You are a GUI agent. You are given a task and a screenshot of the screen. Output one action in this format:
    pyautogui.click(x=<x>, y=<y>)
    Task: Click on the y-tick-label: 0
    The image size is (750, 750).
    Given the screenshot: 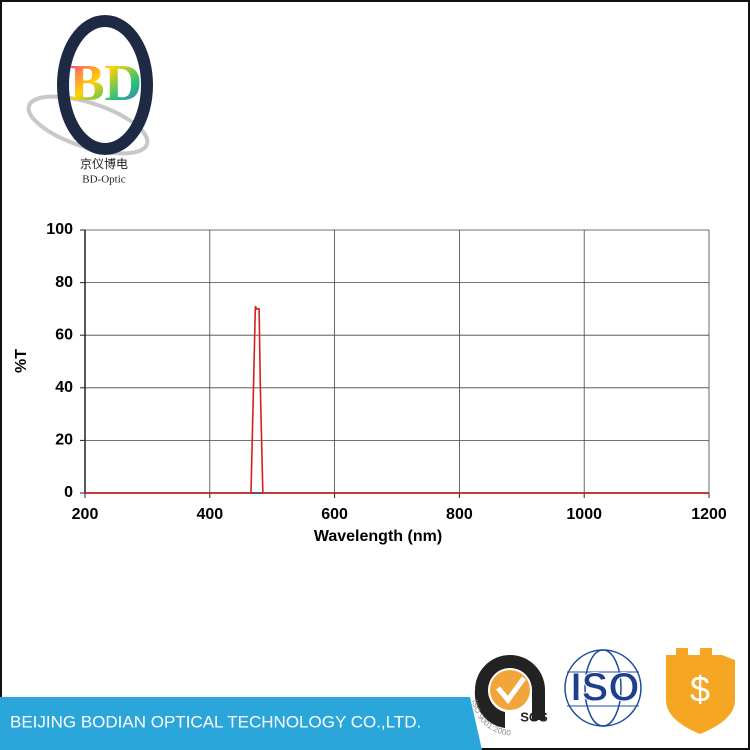 What is the action you would take?
    pyautogui.click(x=68, y=492)
    